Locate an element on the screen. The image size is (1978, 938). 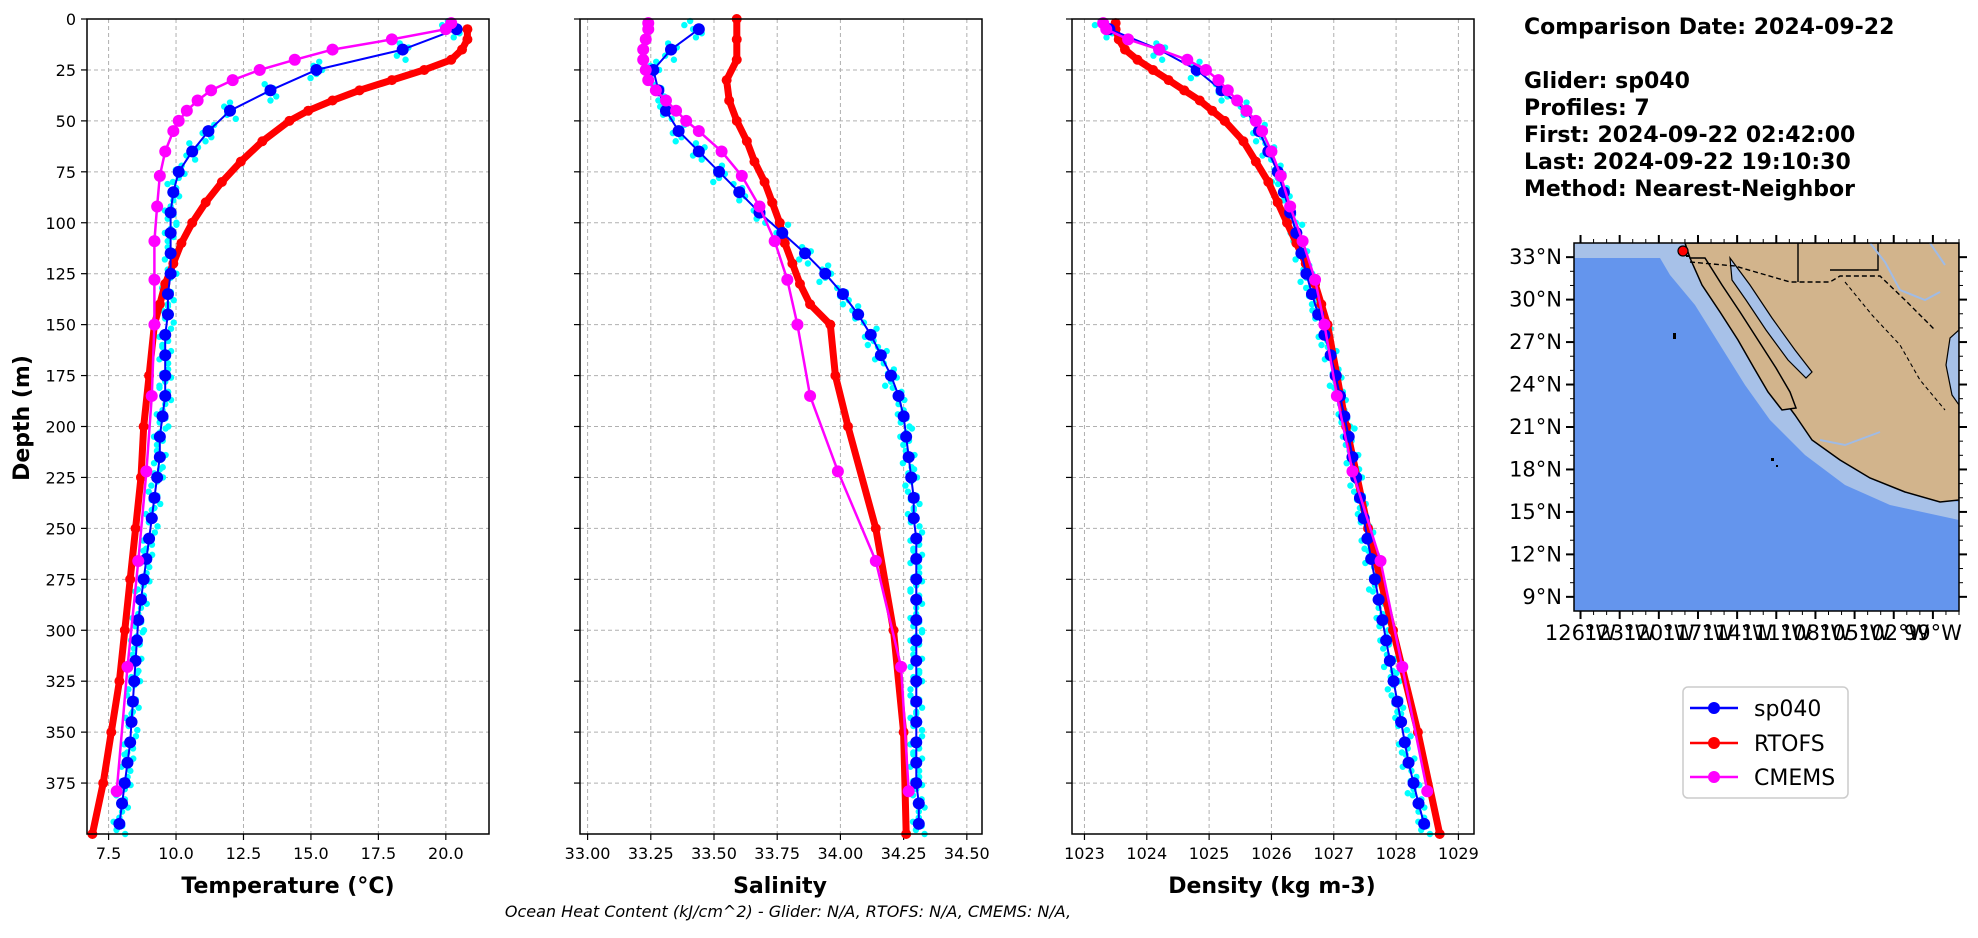
x-tick-label: 34.25 is located at coordinates (904, 853).